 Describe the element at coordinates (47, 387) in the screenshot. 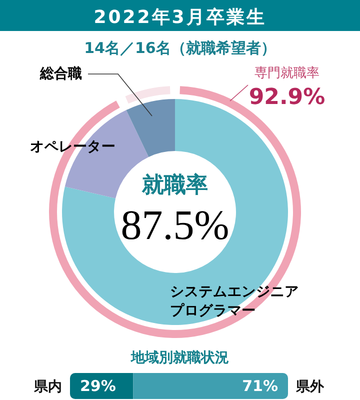

I see `series-label: 県内` at that location.